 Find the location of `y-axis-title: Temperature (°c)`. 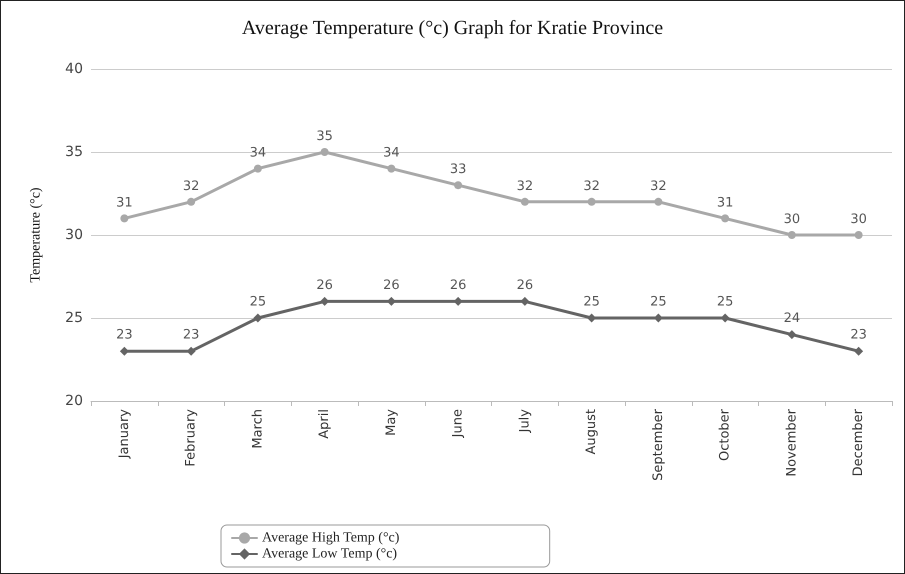

y-axis-title: Temperature (°c) is located at coordinates (36, 235).